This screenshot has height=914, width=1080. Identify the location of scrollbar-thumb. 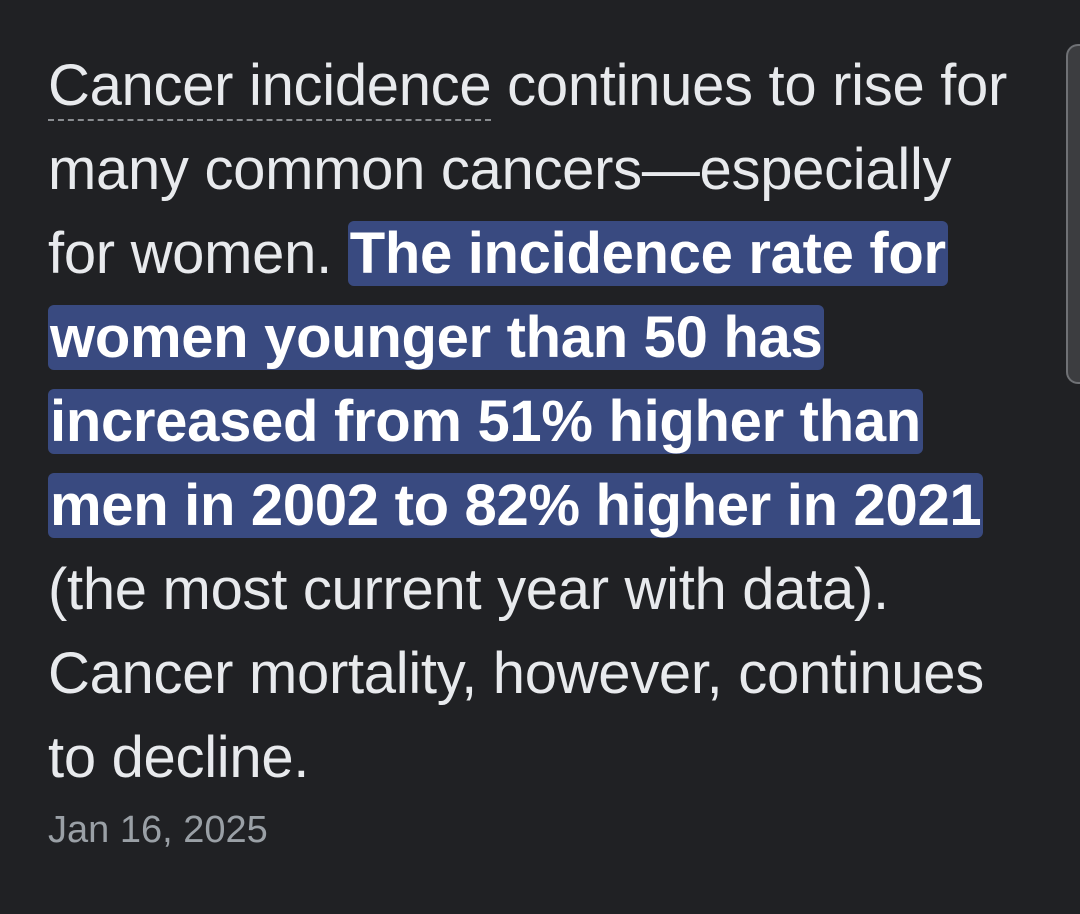
(1073, 214).